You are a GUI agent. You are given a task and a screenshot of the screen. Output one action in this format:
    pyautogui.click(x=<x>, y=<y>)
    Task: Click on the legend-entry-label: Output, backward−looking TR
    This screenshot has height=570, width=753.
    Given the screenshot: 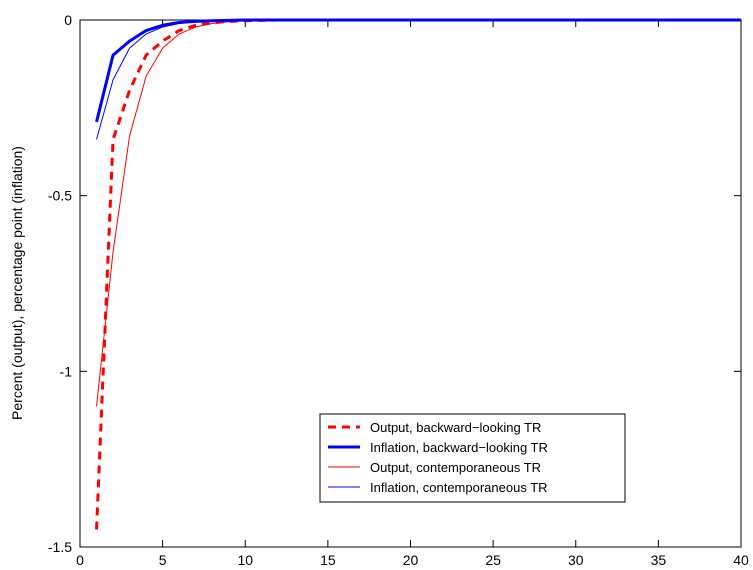 What is the action you would take?
    pyautogui.click(x=455, y=427)
    